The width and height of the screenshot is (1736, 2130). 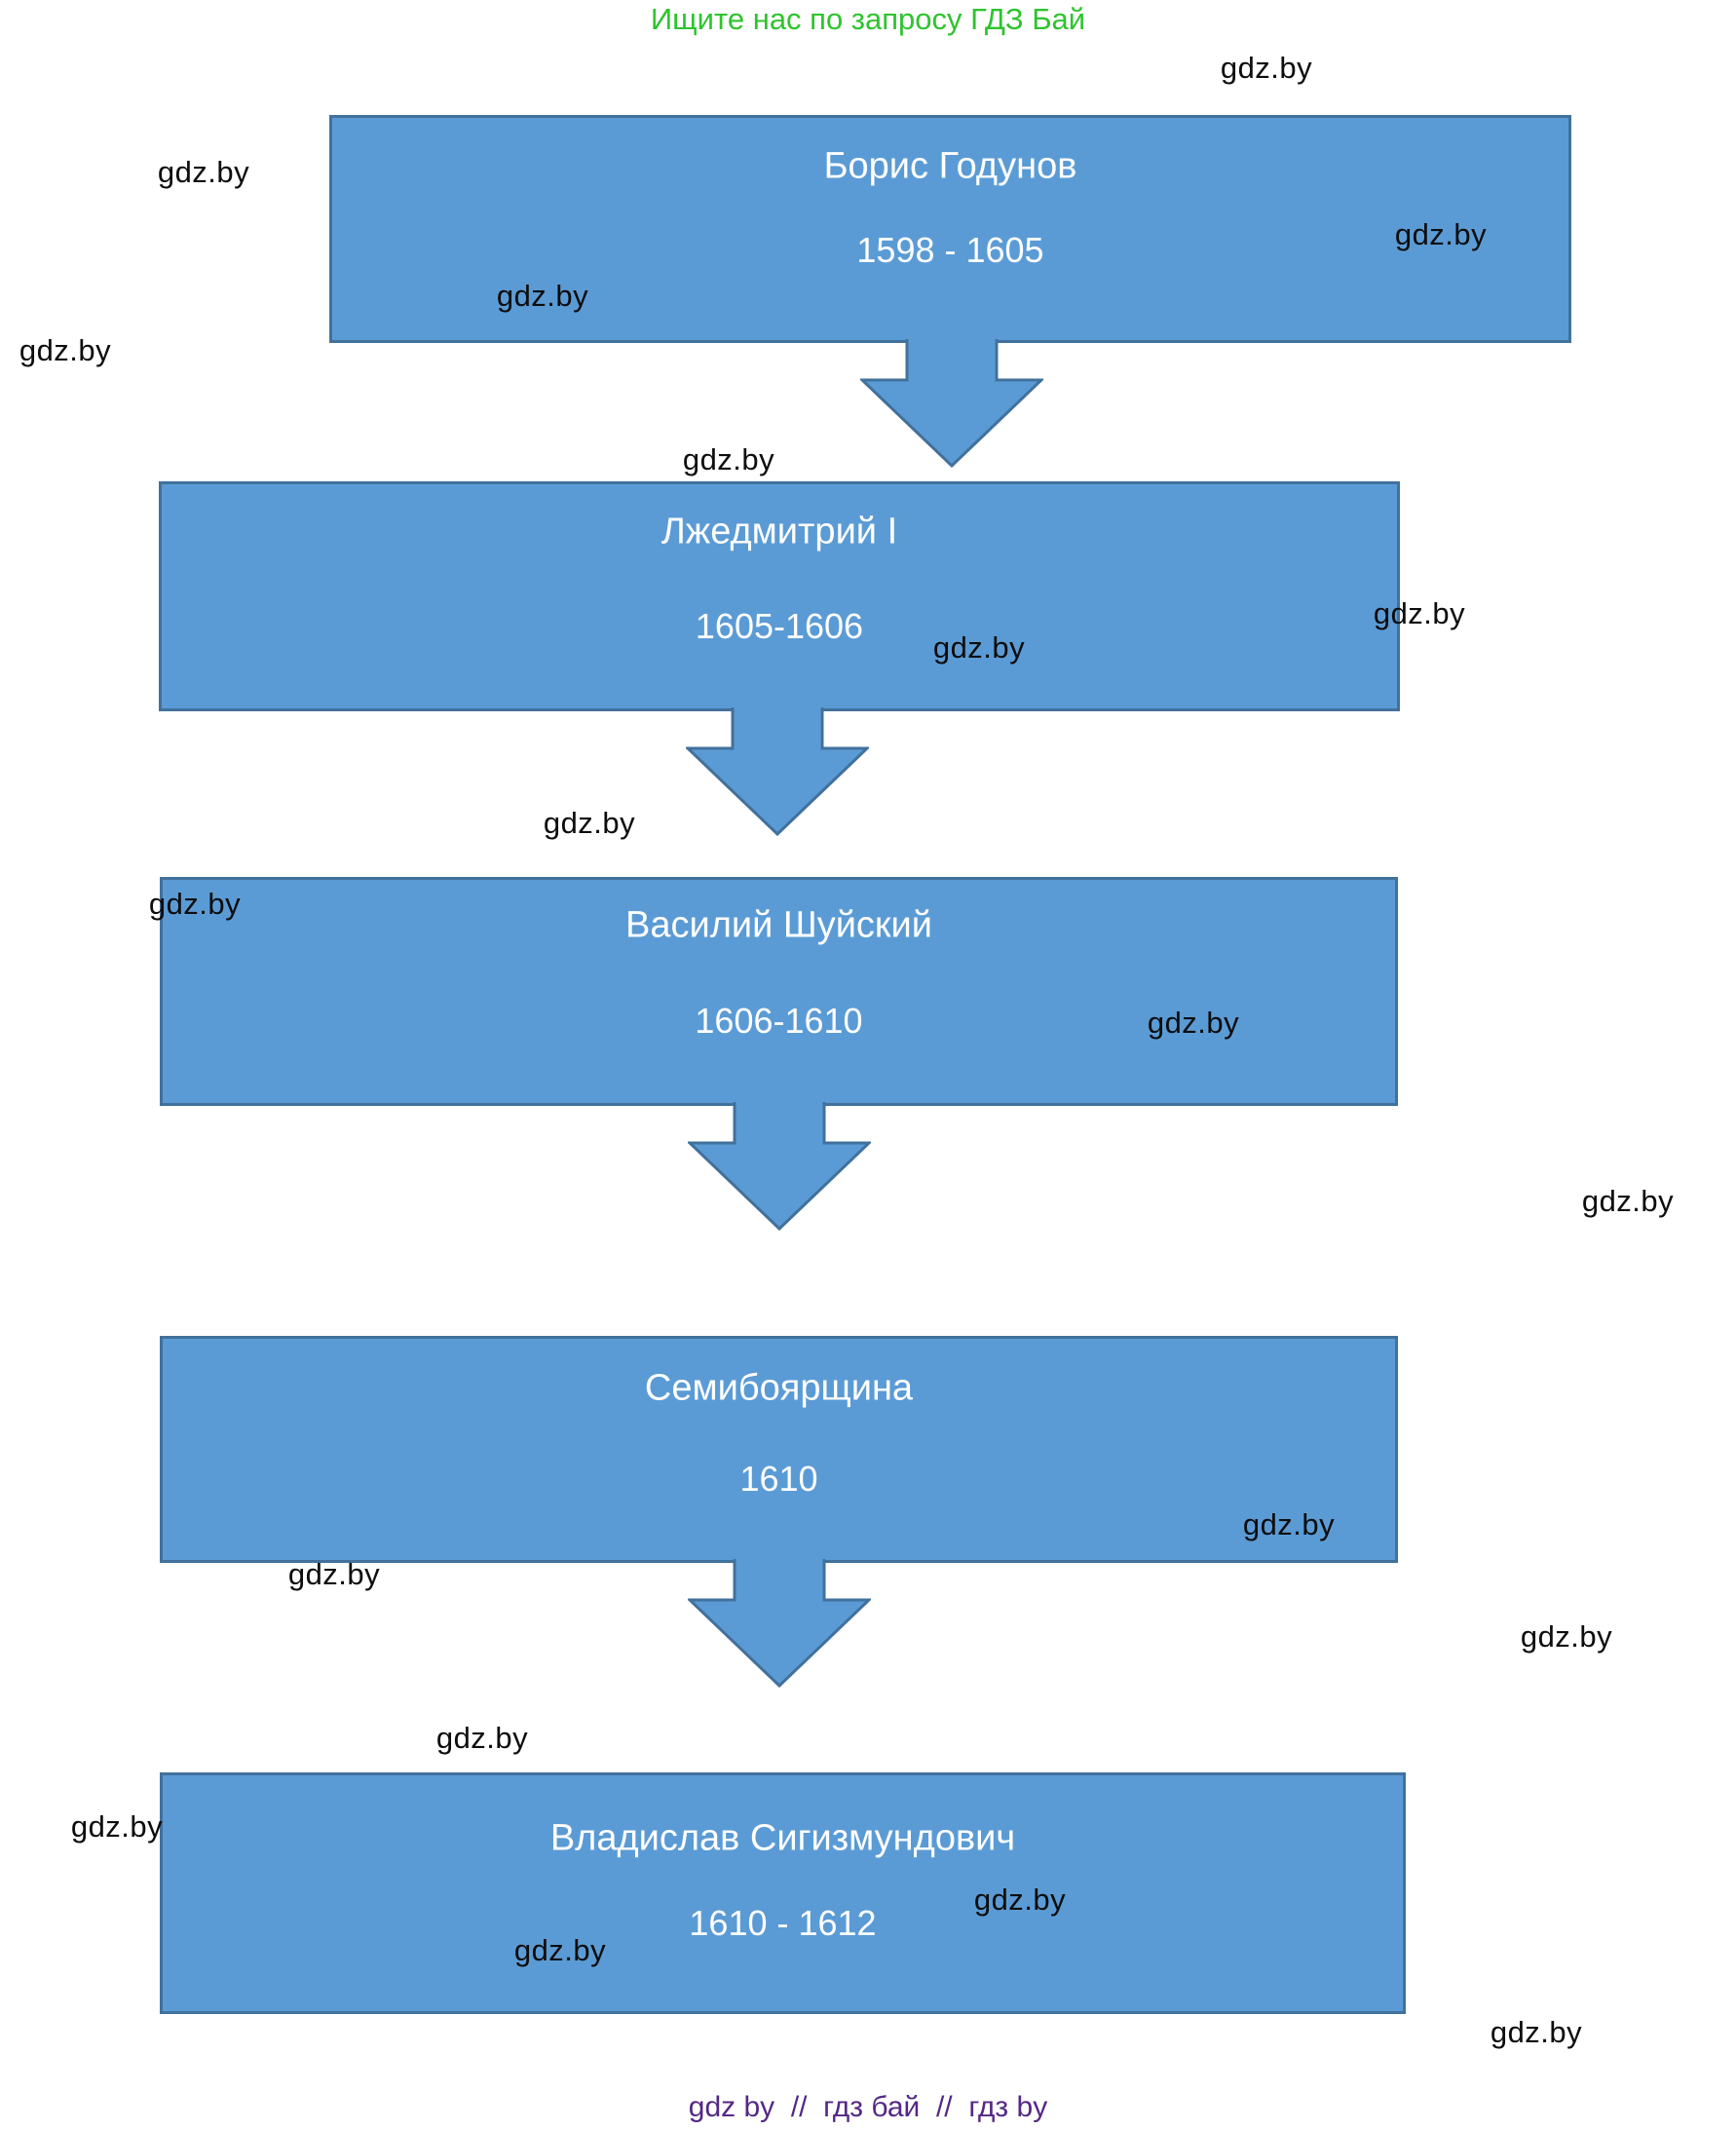 I want to click on flow-node-title: Василий Шуйский, so click(x=778, y=925).